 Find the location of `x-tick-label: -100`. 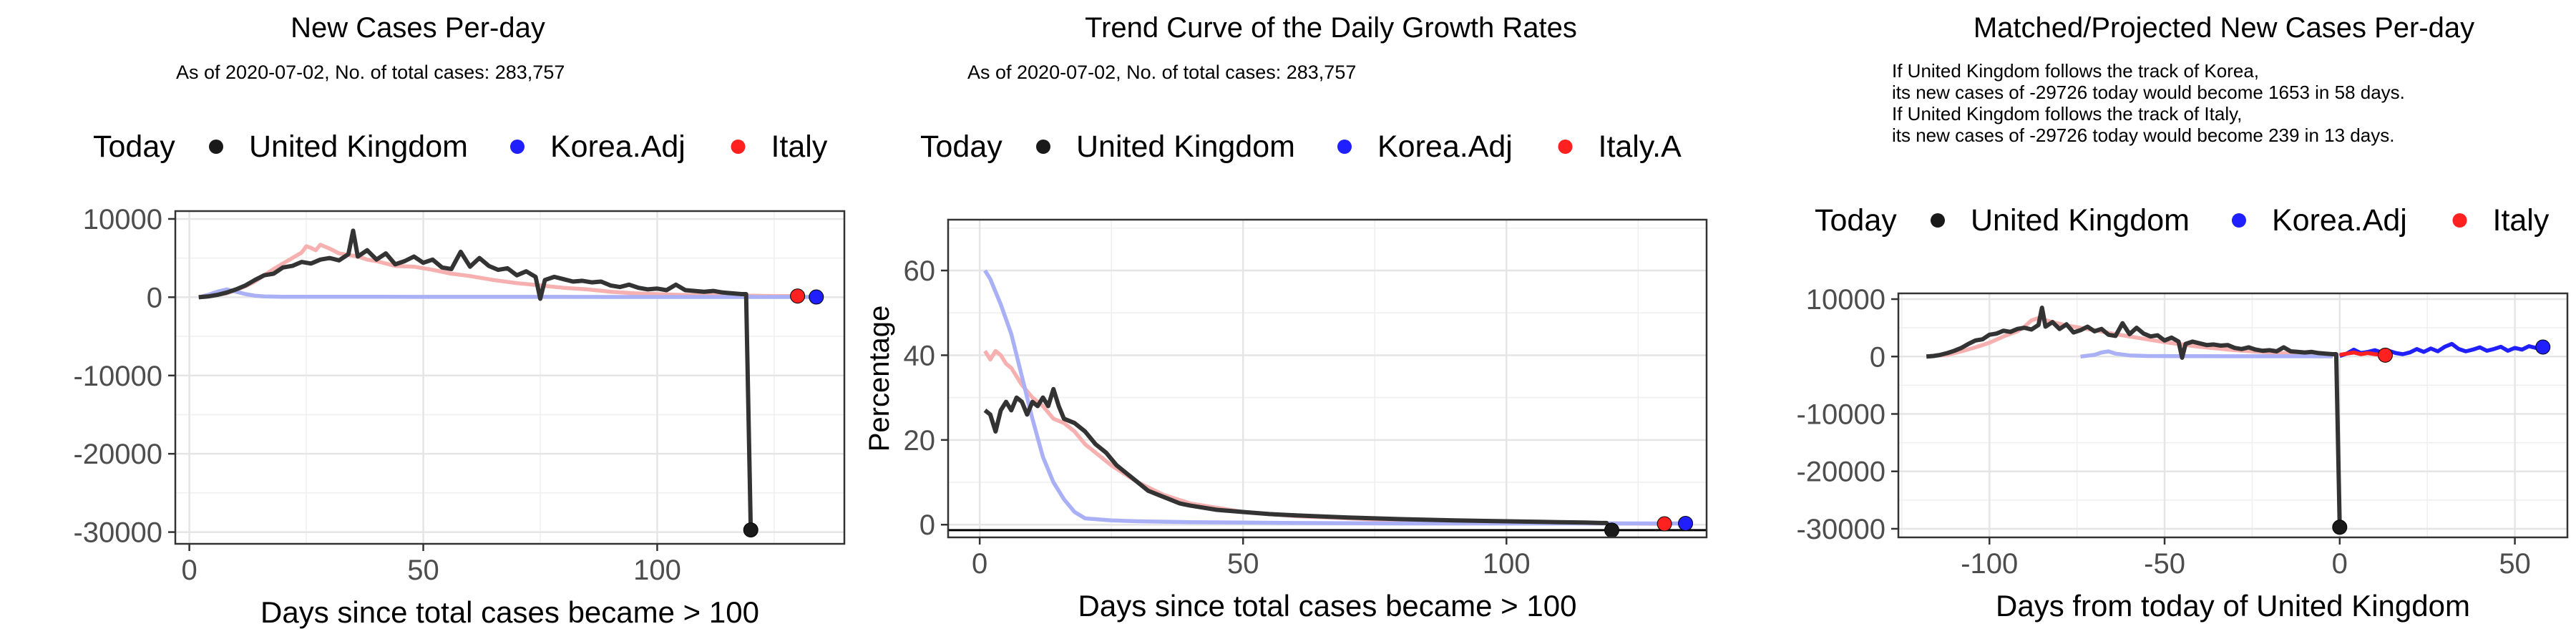

x-tick-label: -100 is located at coordinates (1989, 564).